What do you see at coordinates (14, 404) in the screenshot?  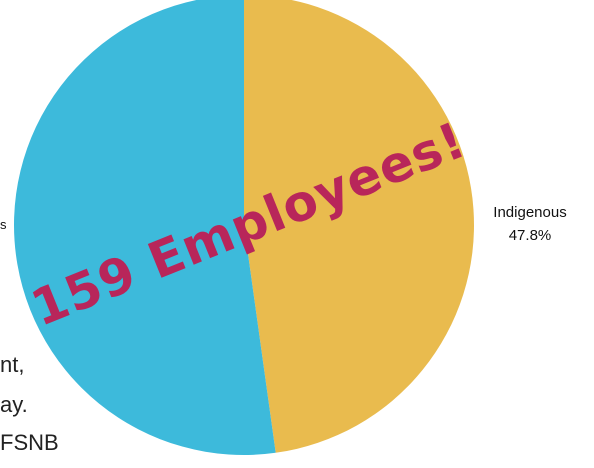 I see `background-text-line-2: ay.` at bounding box center [14, 404].